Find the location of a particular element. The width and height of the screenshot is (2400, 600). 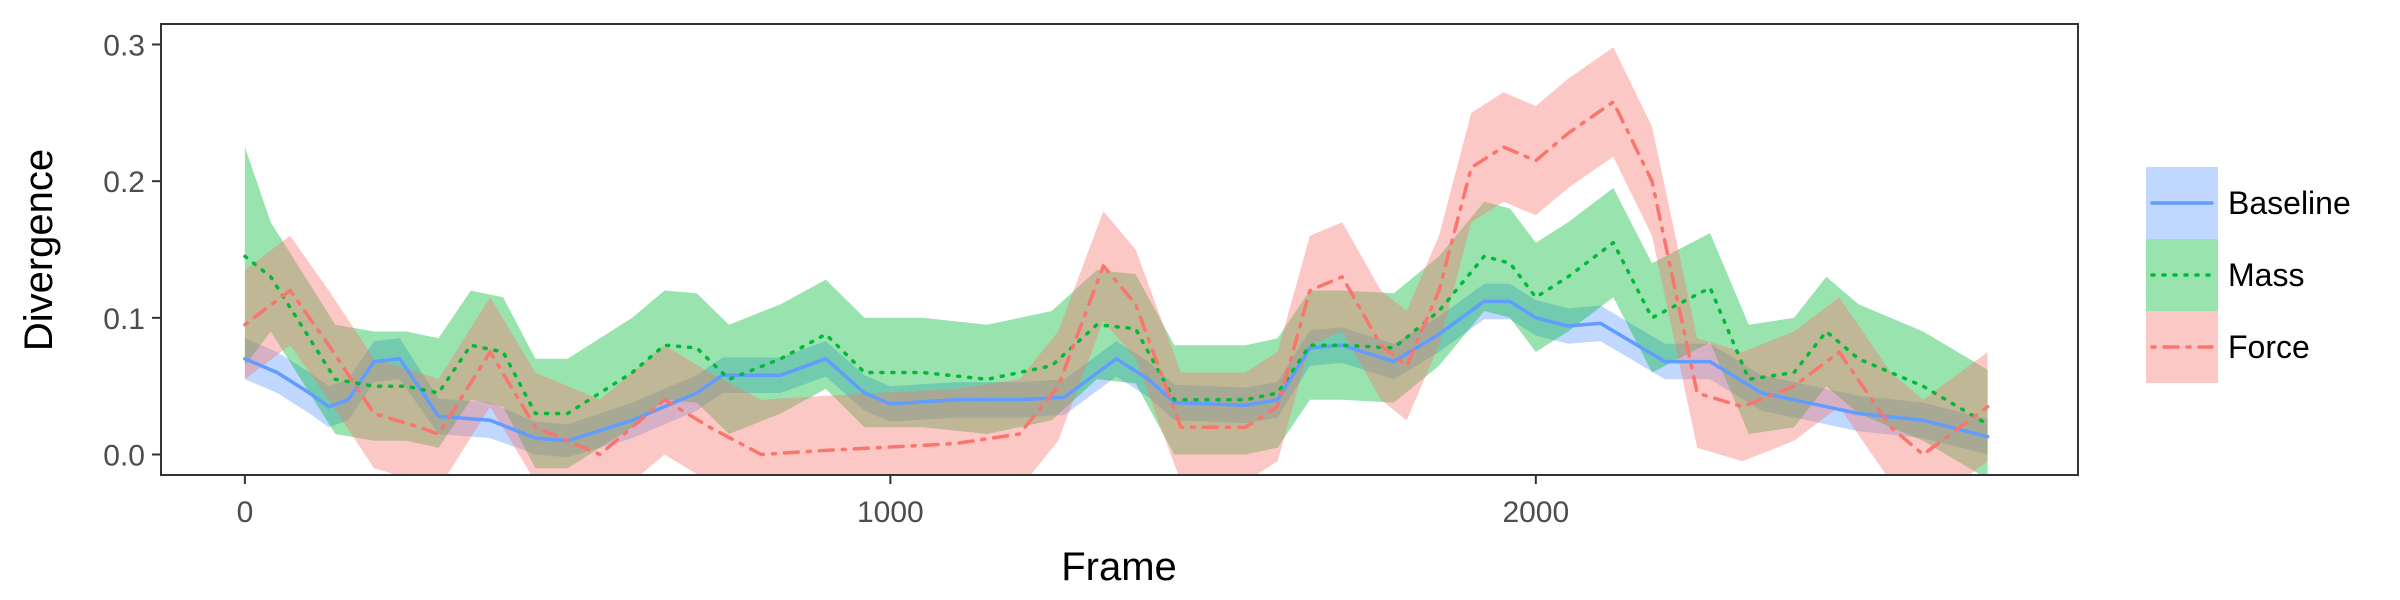

x-axis-title: Frame is located at coordinates (1119, 567).